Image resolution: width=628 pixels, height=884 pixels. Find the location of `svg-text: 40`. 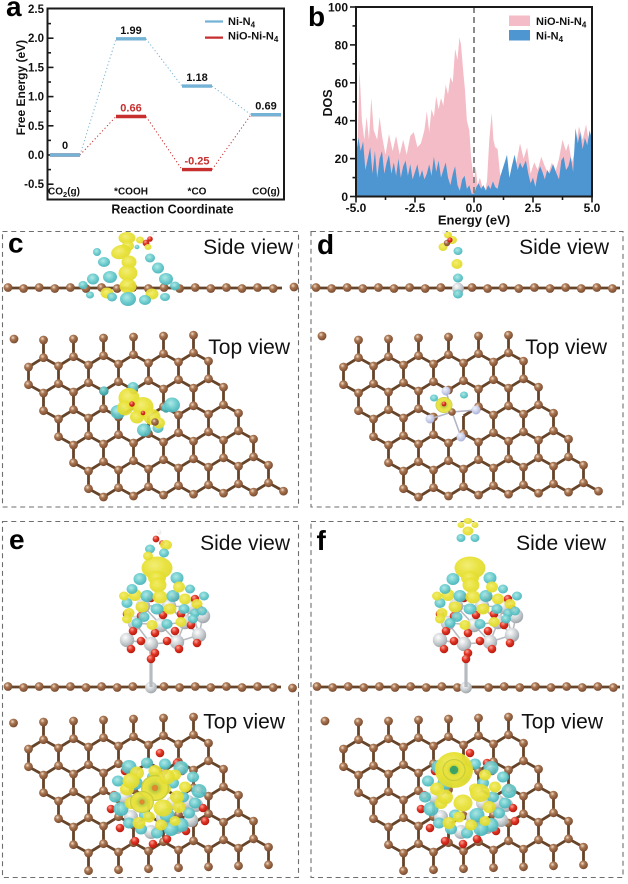

svg-text: 40 is located at coordinates (342, 121).